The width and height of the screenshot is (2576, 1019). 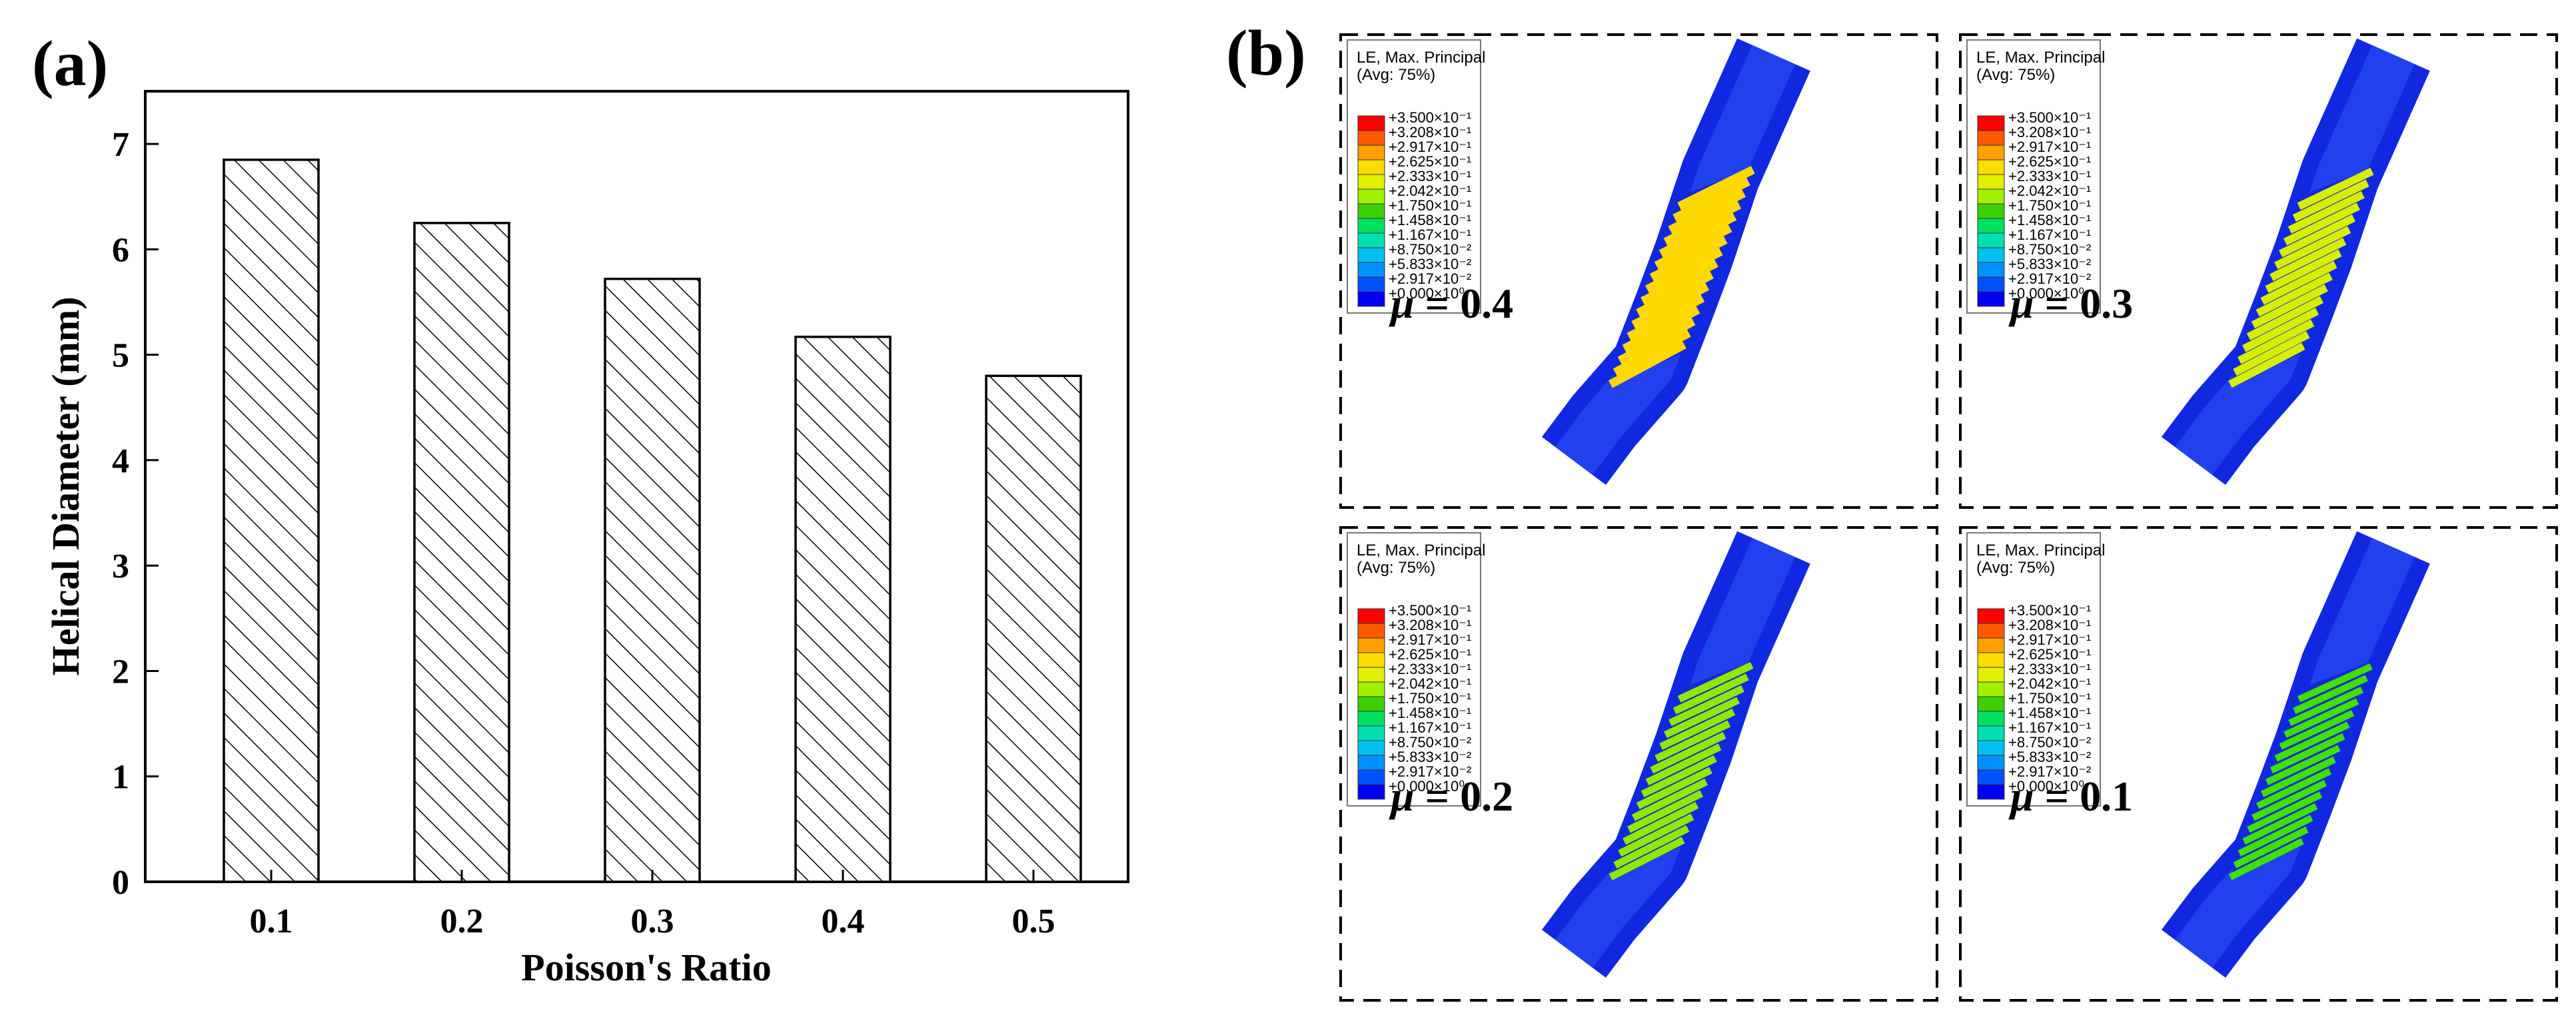 What do you see at coordinates (2049, 698) in the screenshot?
I see `legend-value: +1.750×10⁻¹` at bounding box center [2049, 698].